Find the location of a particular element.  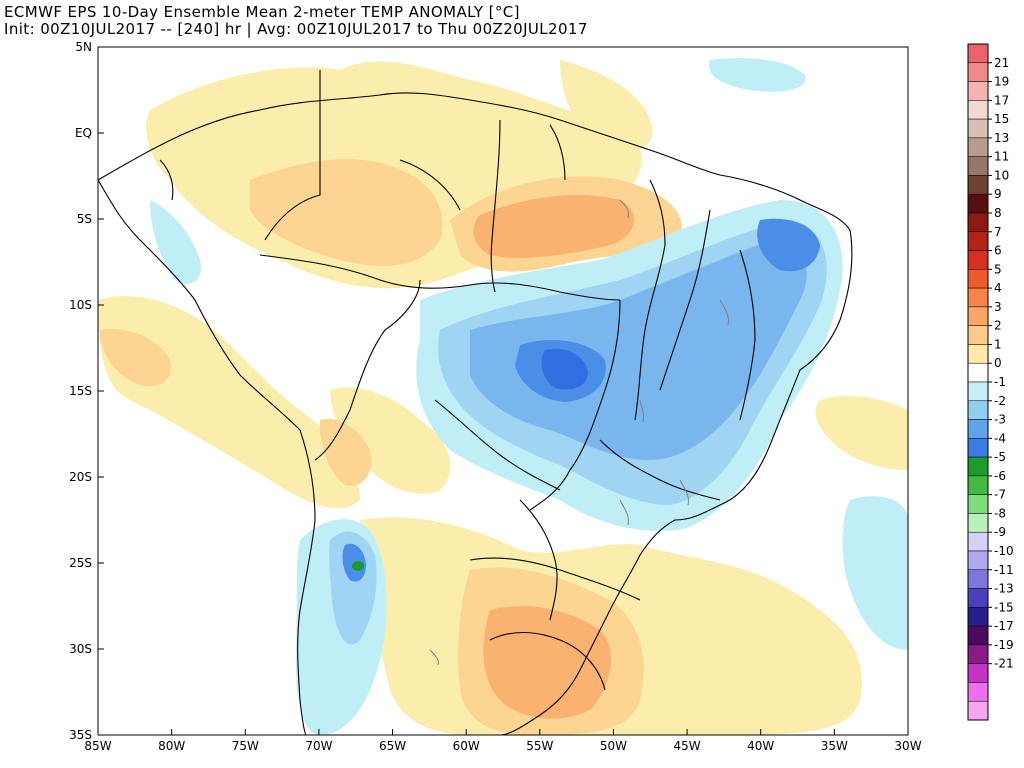

colorbar-label: -19 is located at coordinates (1004, 645).